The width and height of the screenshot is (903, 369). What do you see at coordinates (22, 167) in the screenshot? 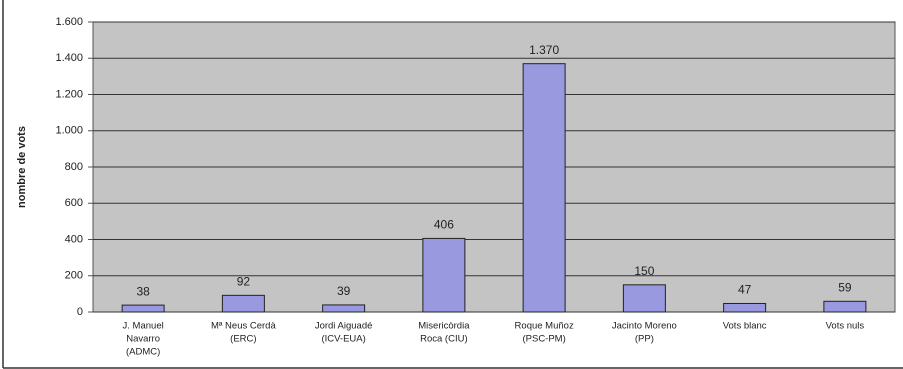
I see `y-axis-label: nombre de vots` at bounding box center [22, 167].